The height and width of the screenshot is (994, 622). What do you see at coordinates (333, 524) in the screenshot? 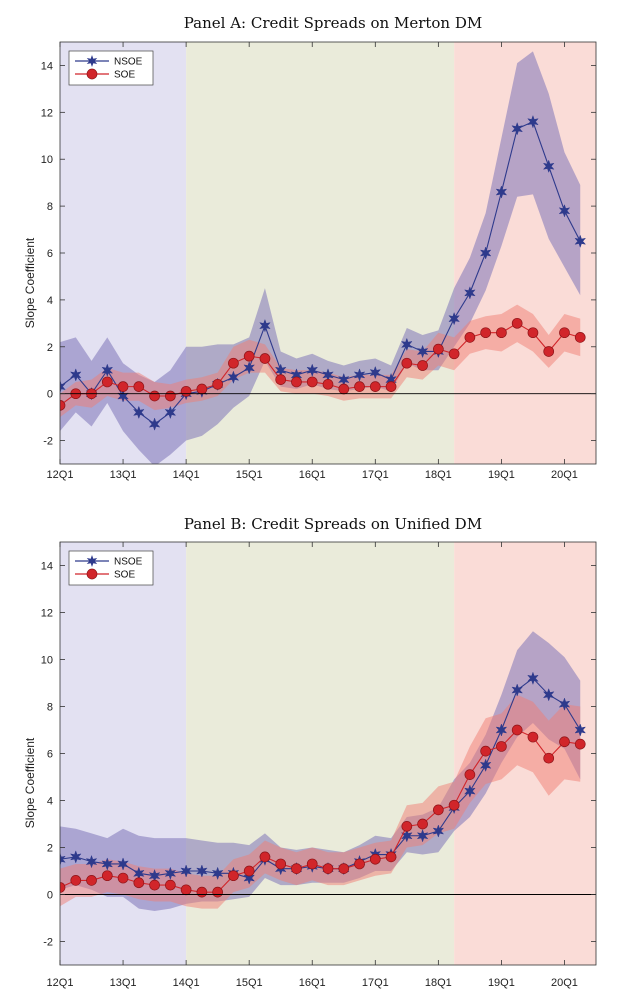
I see `panel-b-title: Panel B: Credit Spreads on Unified DM` at bounding box center [333, 524].